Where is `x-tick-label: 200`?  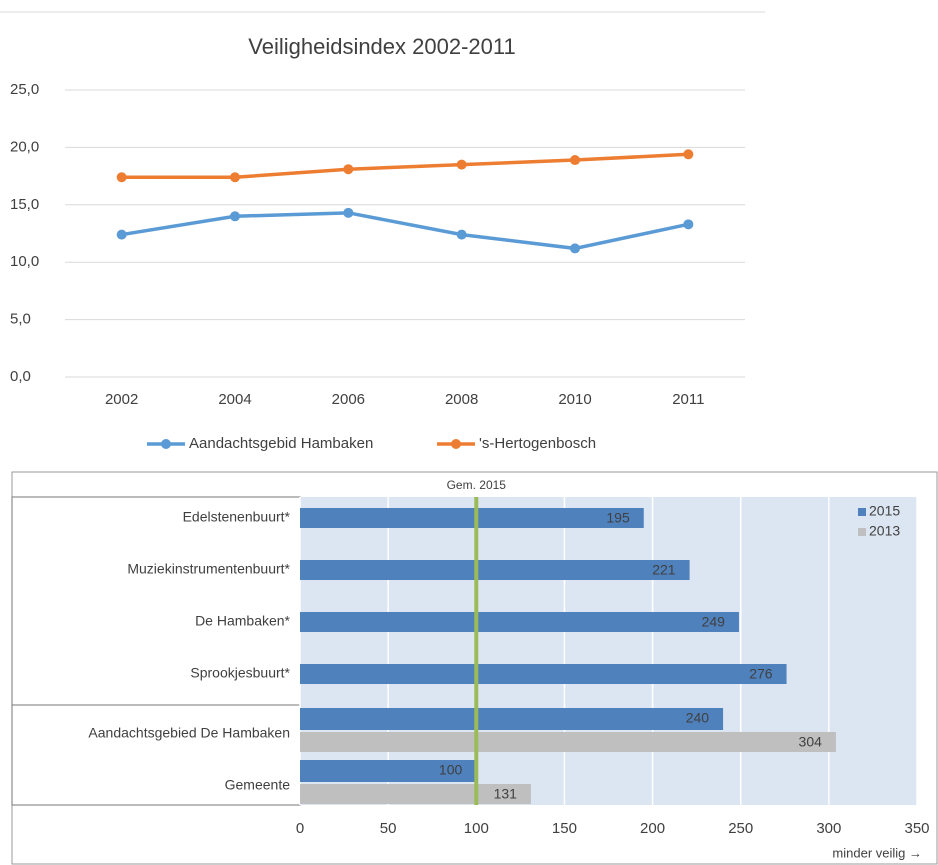 x-tick-label: 200 is located at coordinates (652, 828).